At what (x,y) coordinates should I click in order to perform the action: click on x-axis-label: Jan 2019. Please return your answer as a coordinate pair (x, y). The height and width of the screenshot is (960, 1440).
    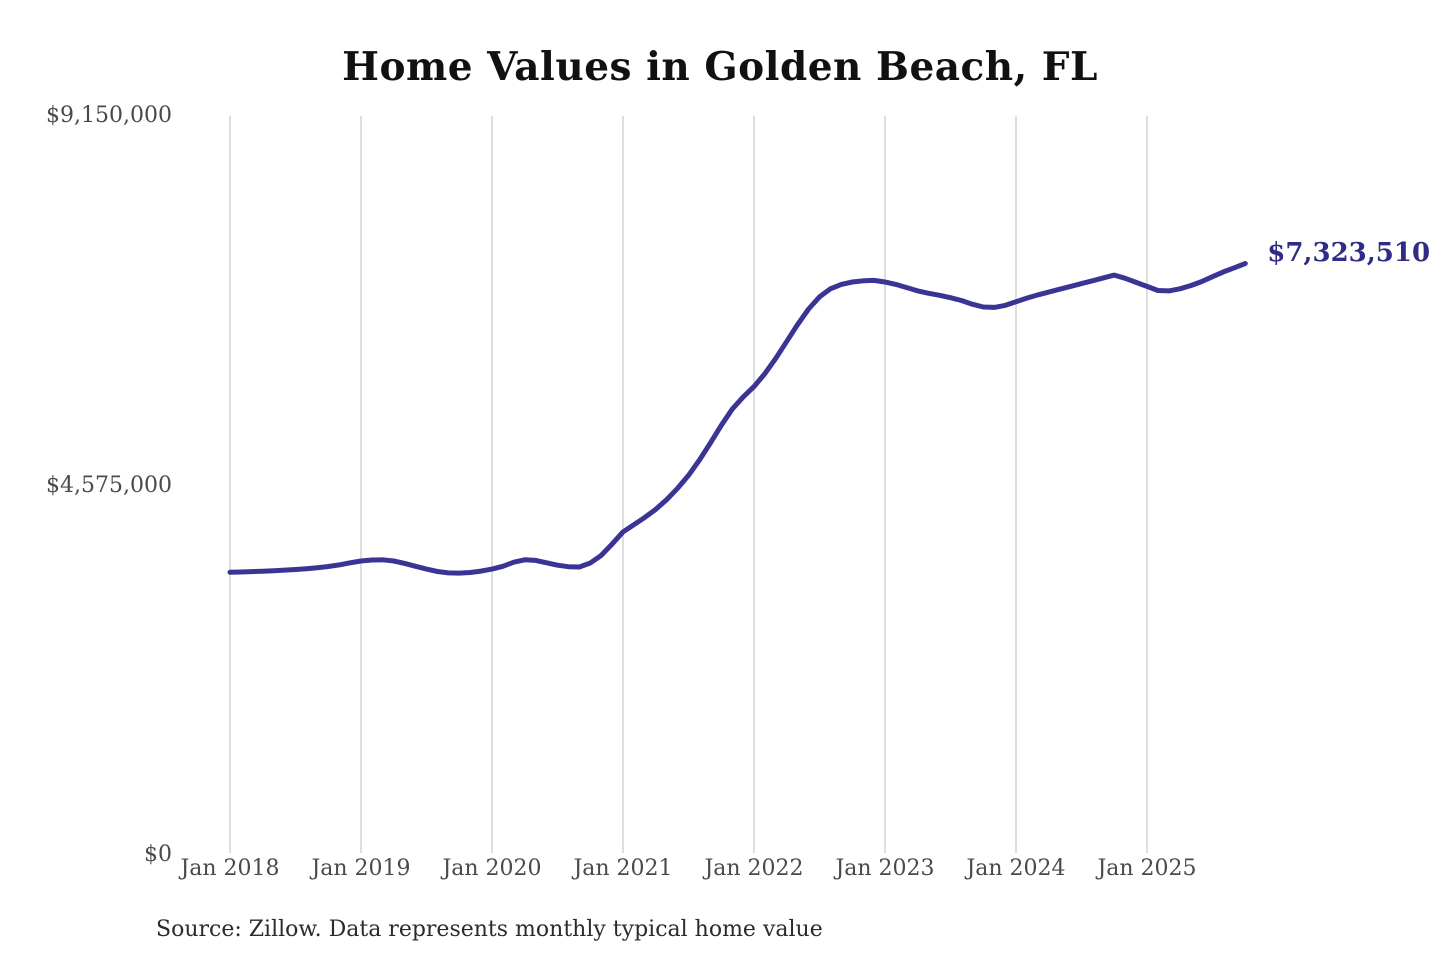
    Looking at the image, I should click on (361, 868).